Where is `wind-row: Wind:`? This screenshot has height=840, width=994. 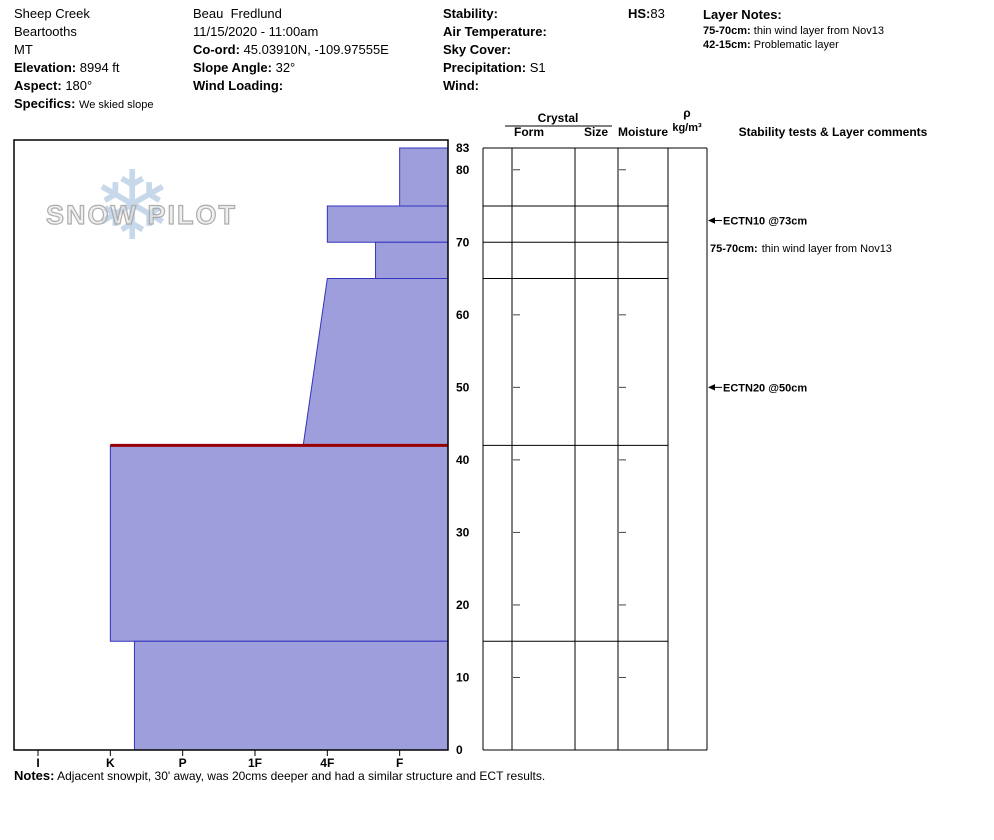
wind-row: Wind: is located at coordinates (495, 86).